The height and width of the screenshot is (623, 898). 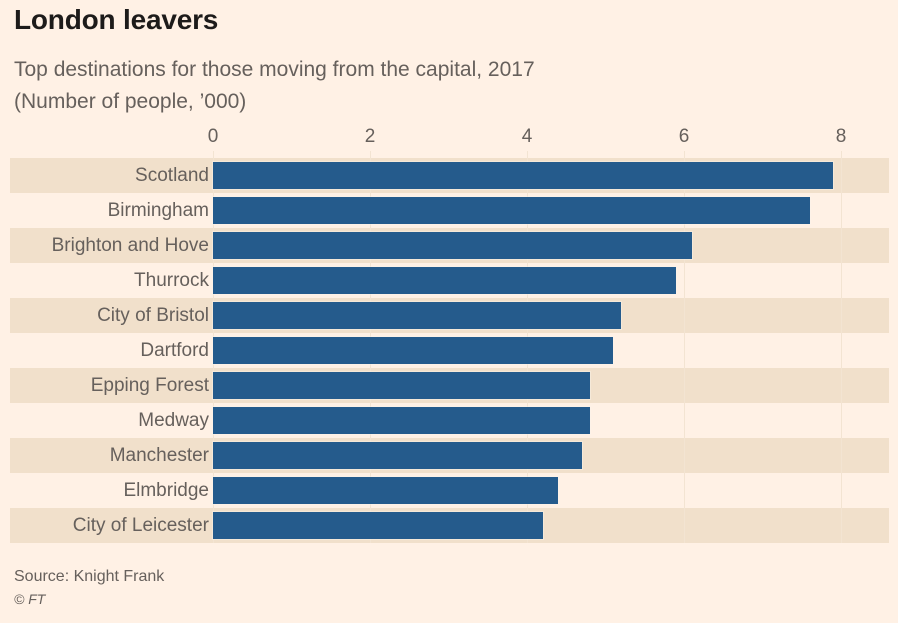 I want to click on bar-row: Elmbridge, so click(x=449, y=490).